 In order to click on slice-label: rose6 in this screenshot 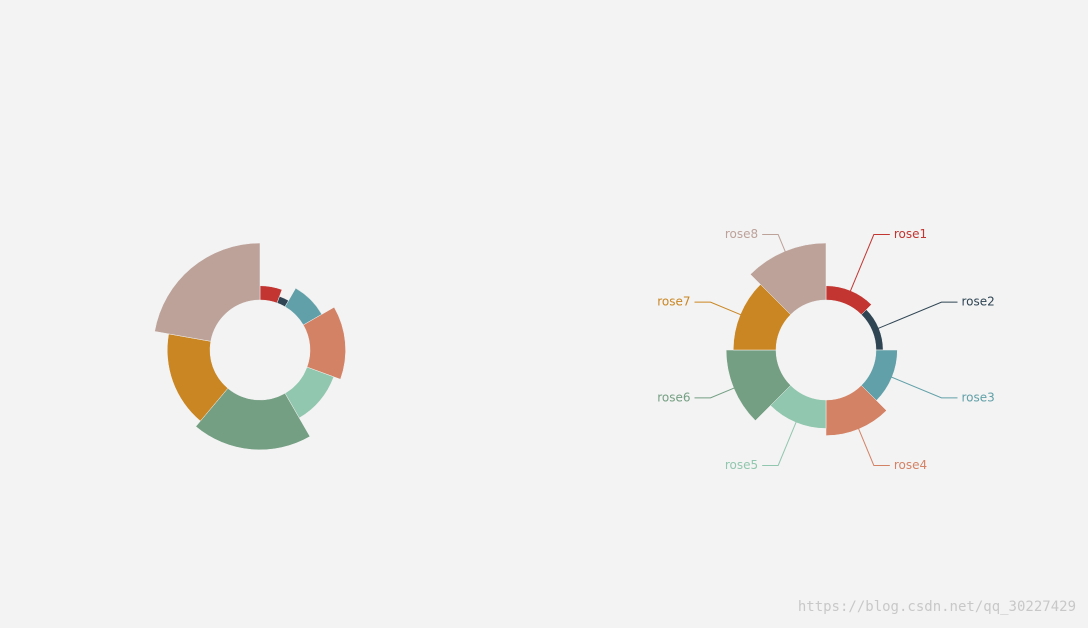, I will do `click(673, 397)`.